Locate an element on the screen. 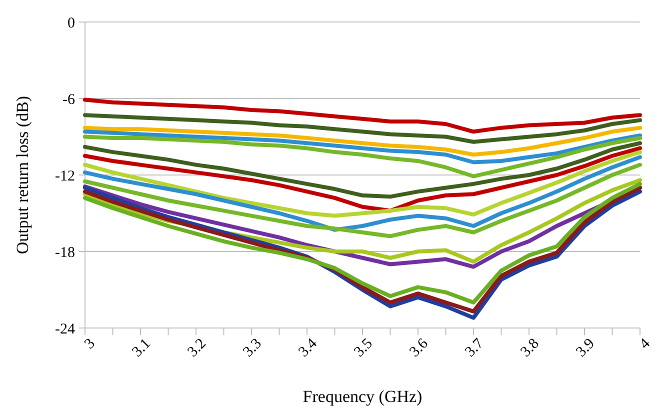  y-axis-title: Output return loss (dB) is located at coordinates (22, 175).